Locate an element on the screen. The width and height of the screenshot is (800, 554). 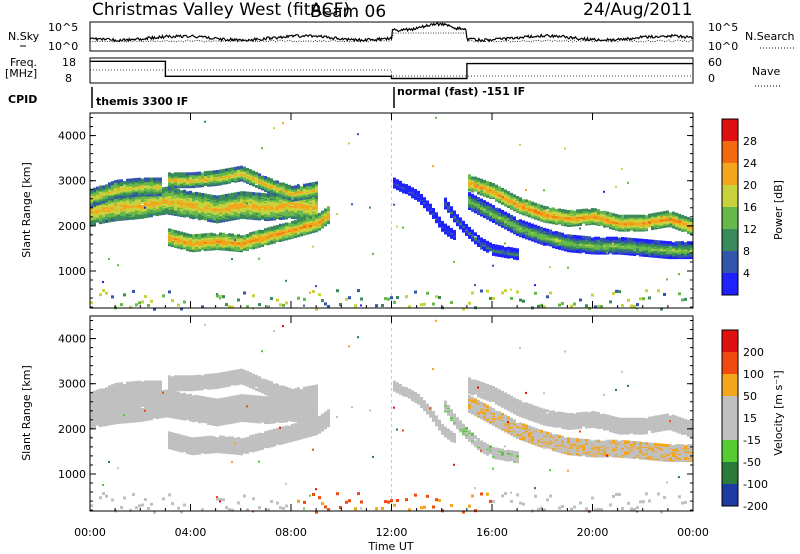
nave-series is located at coordinates (391, 73).